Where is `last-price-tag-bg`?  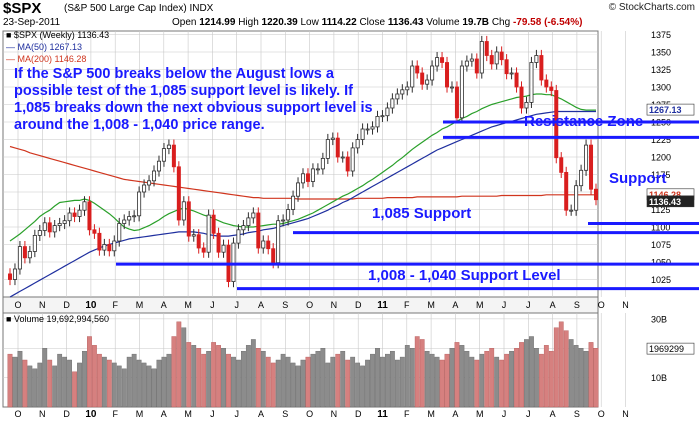
last-price-tag-bg is located at coordinates (670, 201).